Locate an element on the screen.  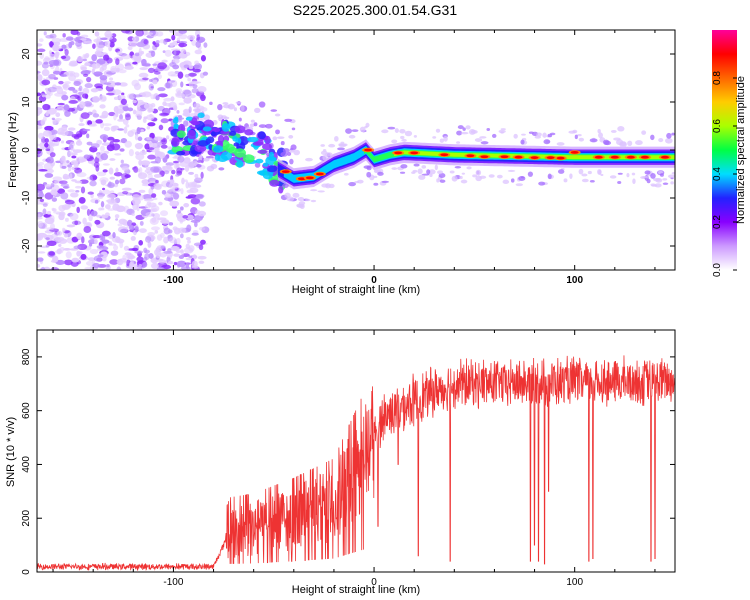
spectrogram-xtick-label: -100 is located at coordinates (173, 280).